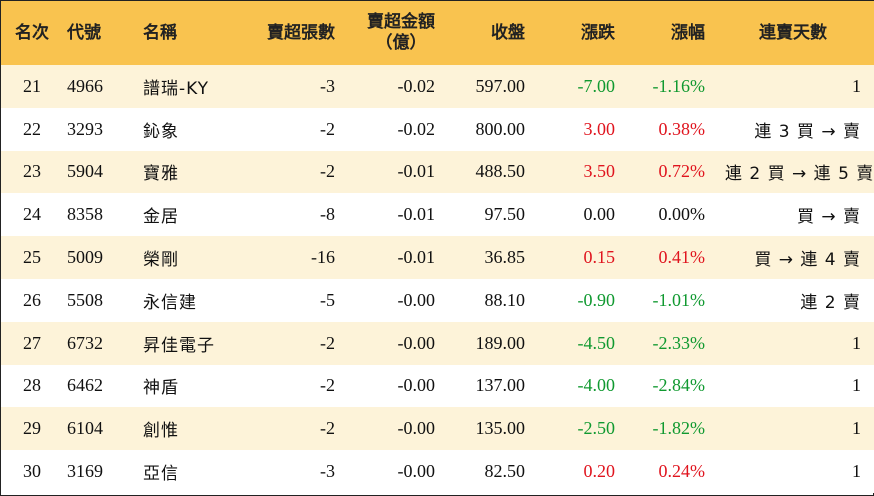 The height and width of the screenshot is (496, 874). What do you see at coordinates (682, 471) in the screenshot?
I see `cell-change-pct: 0.24%` at bounding box center [682, 471].